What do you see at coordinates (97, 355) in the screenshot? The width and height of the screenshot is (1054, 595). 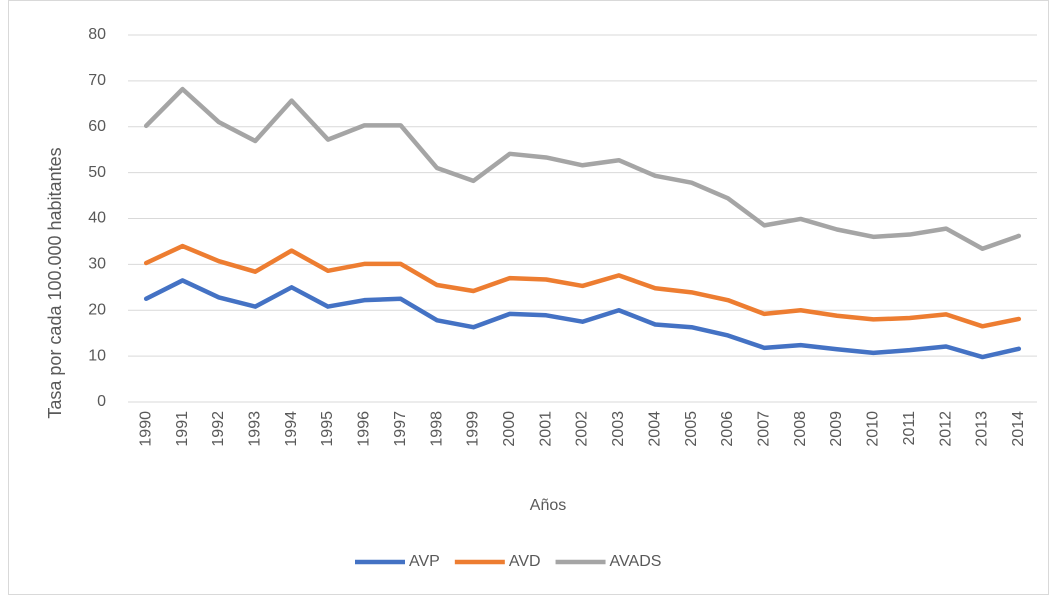 I see `y-tick-label: 10` at bounding box center [97, 355].